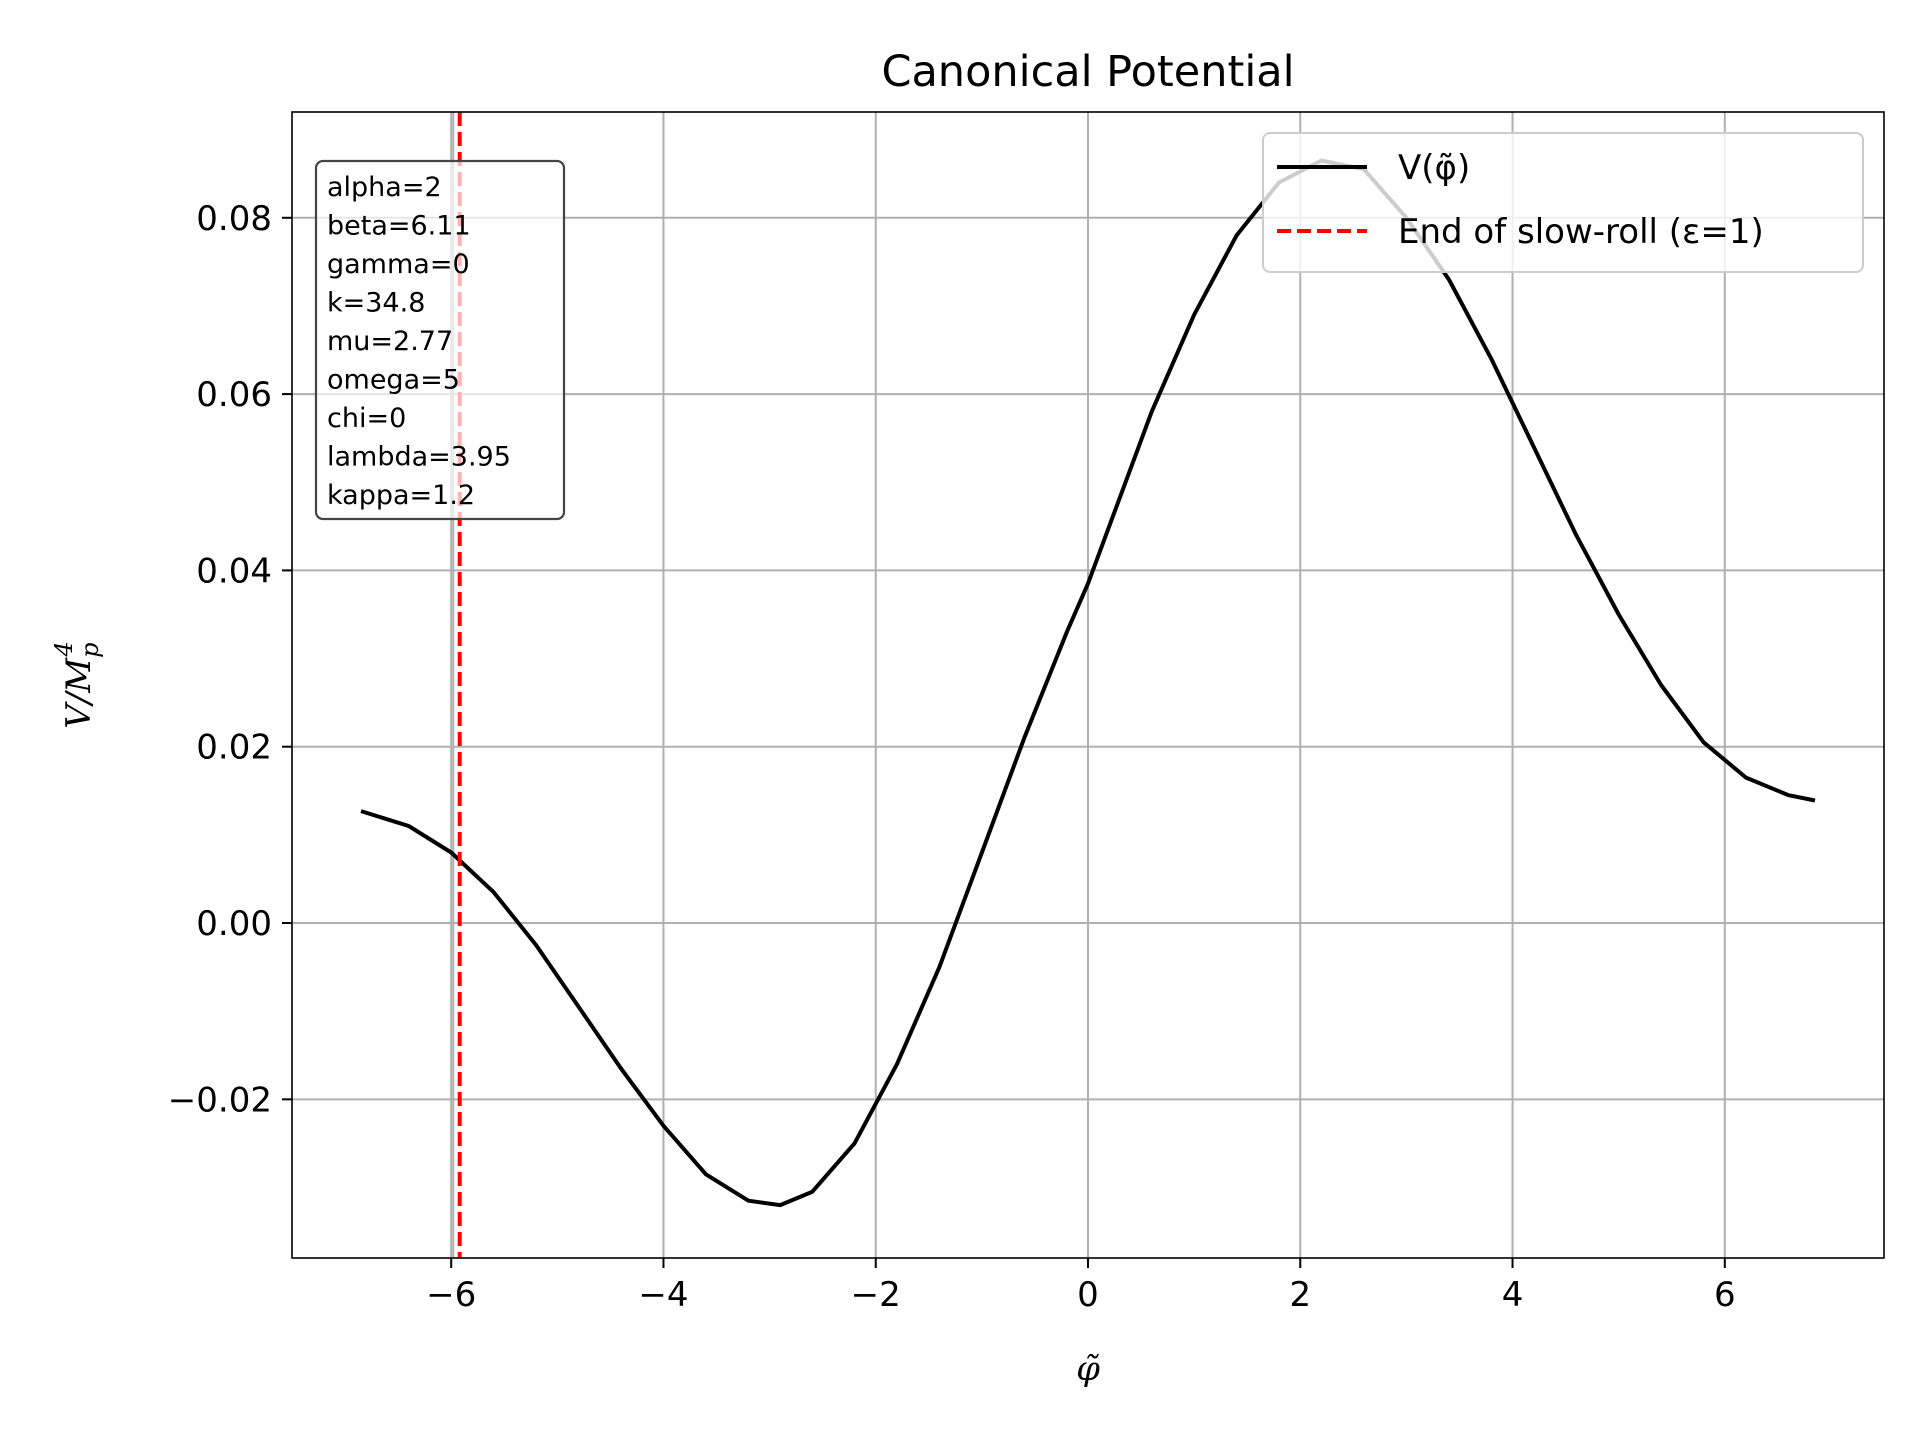 The height and width of the screenshot is (1440, 1920). Describe the element at coordinates (399, 226) in the screenshot. I see `parameter-line: beta=6.11` at that location.